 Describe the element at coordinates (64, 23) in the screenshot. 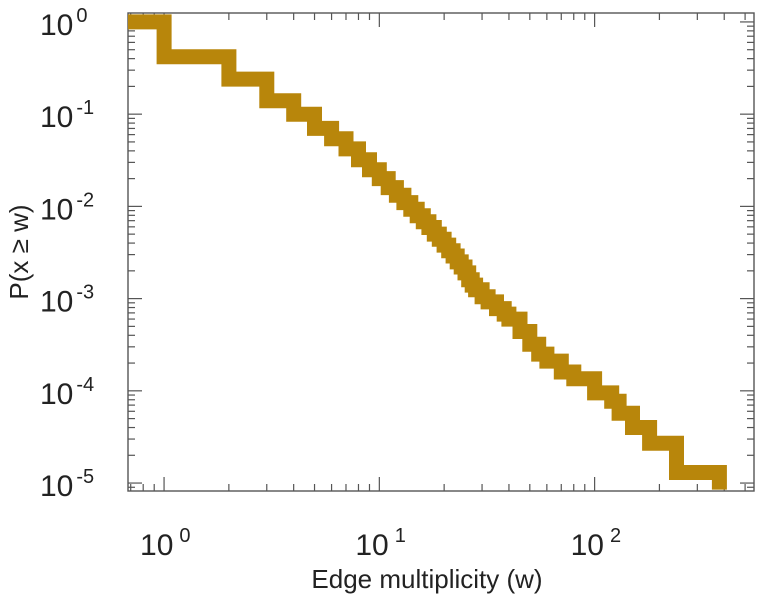

I see `y-tick-label: 10 0` at that location.